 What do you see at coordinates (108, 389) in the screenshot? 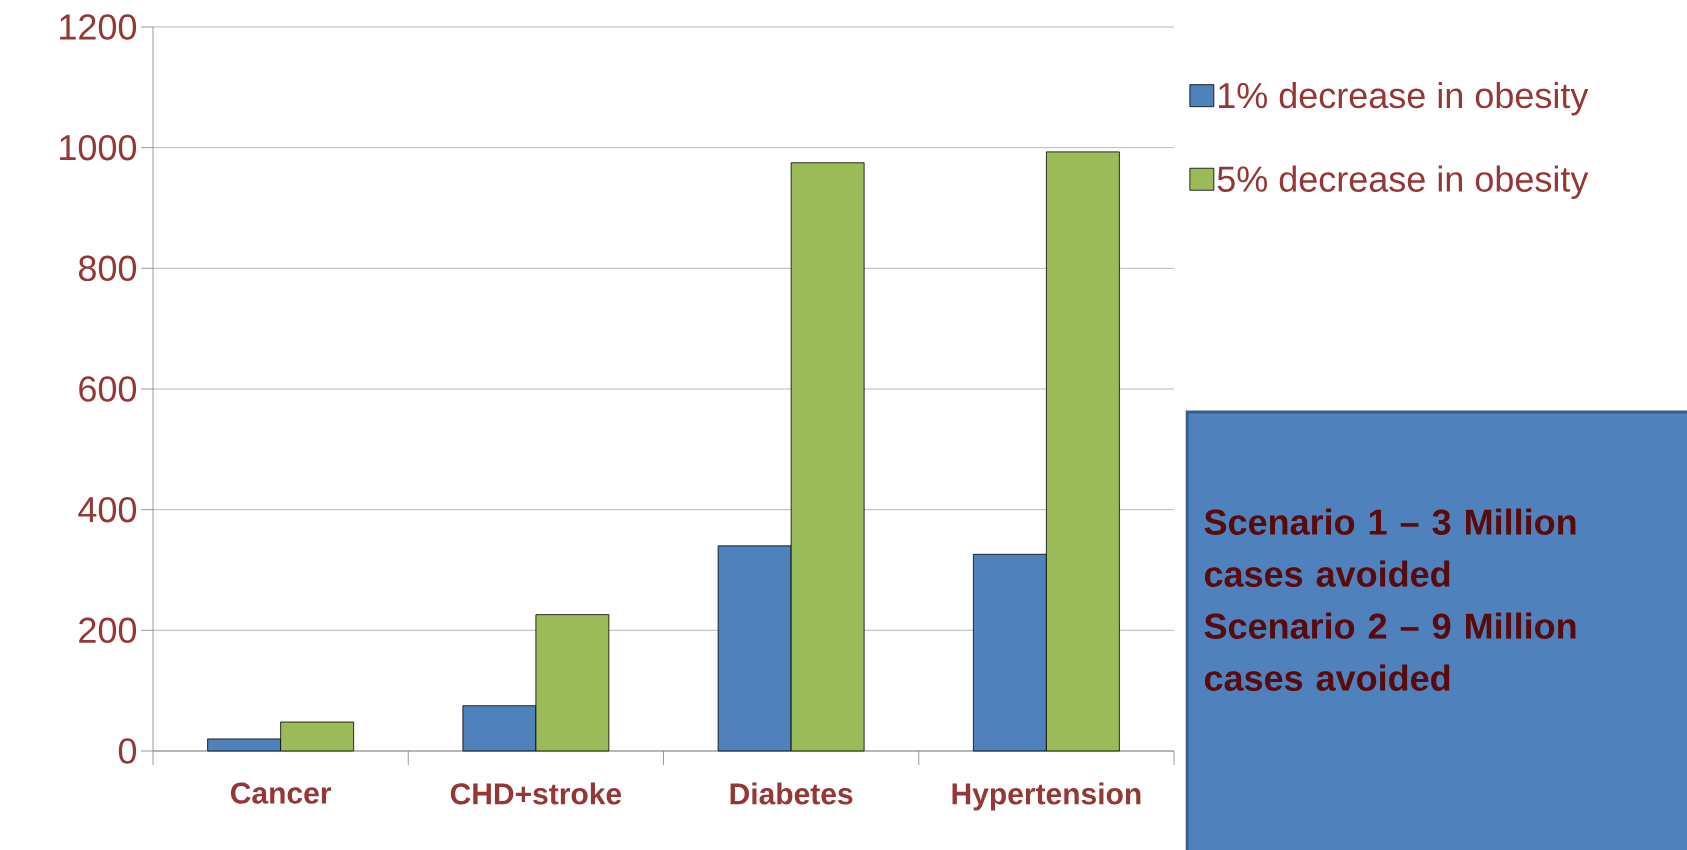
I see `y-tick-label: 600` at bounding box center [108, 389].